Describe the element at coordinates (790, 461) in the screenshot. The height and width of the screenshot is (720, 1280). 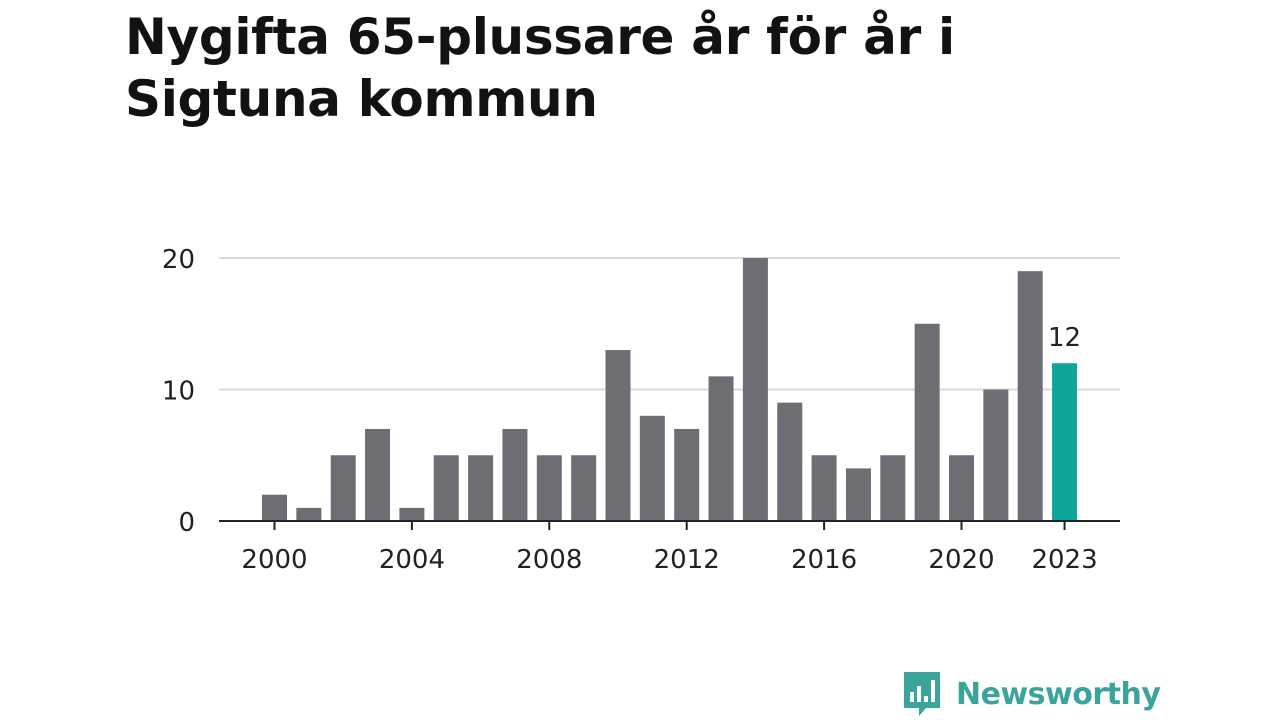
I see `bar-2015` at that location.